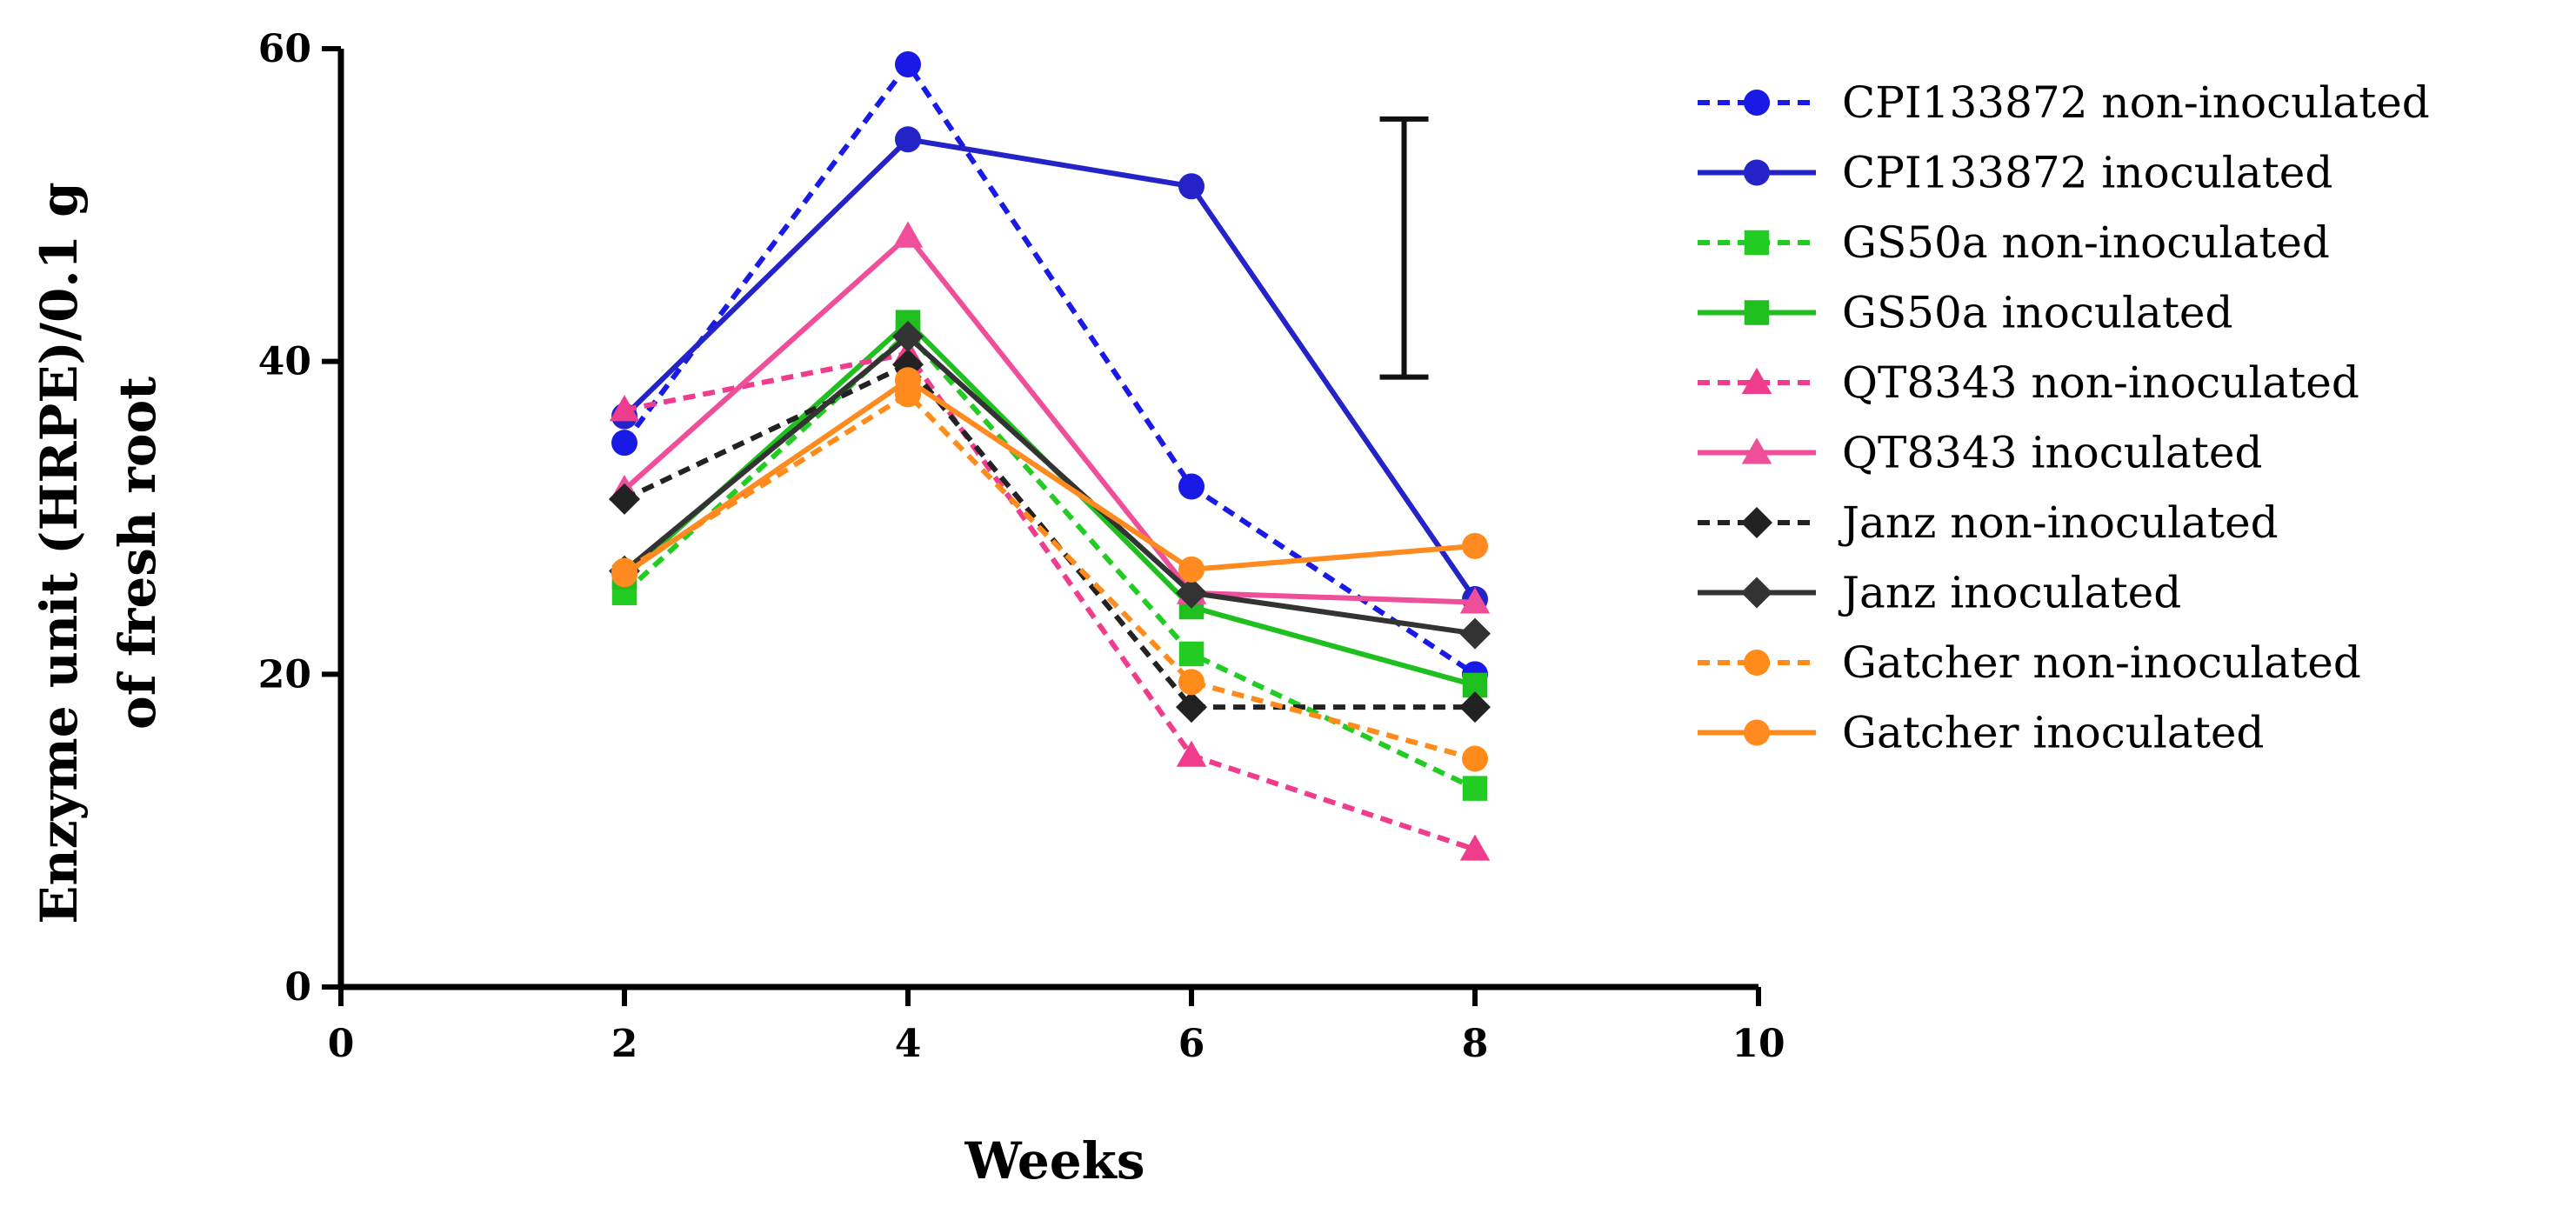 This screenshot has height=1207, width=2576. I want to click on legend-label: CPI133872 non-inoculated, so click(2136, 102).